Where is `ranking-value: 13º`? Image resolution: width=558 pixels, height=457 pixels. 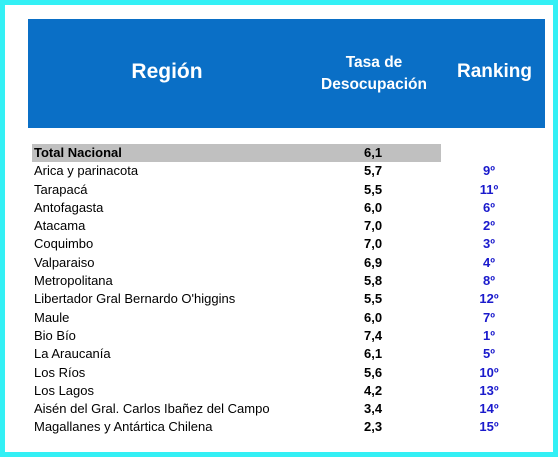 ranking-value: 13º is located at coordinates (489, 390).